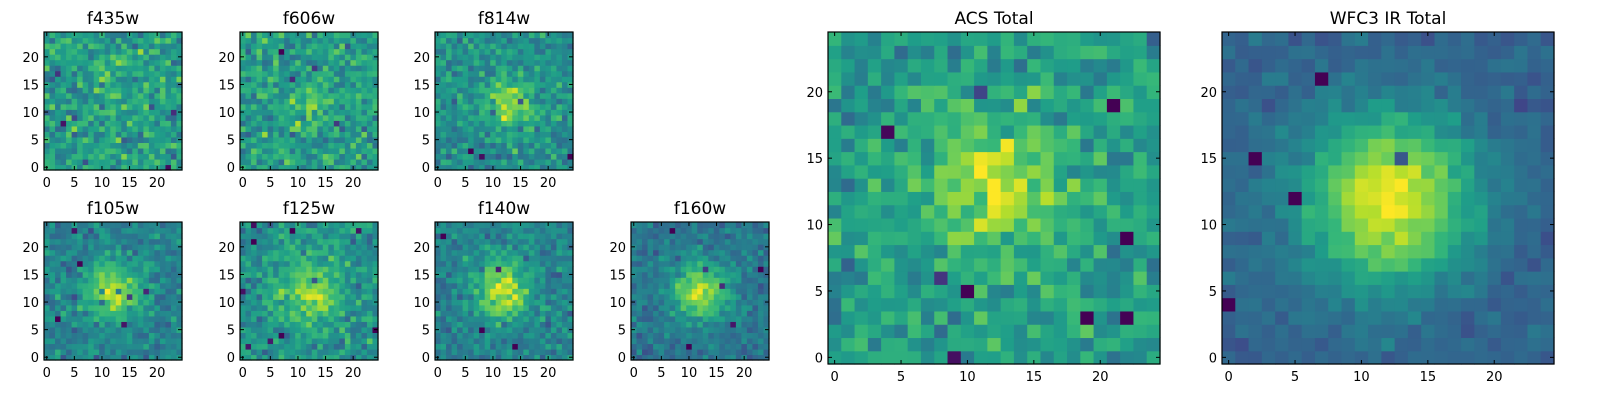 The width and height of the screenshot is (1600, 400). What do you see at coordinates (35, 331) in the screenshot?
I see `y-tick-label: 5` at bounding box center [35, 331].